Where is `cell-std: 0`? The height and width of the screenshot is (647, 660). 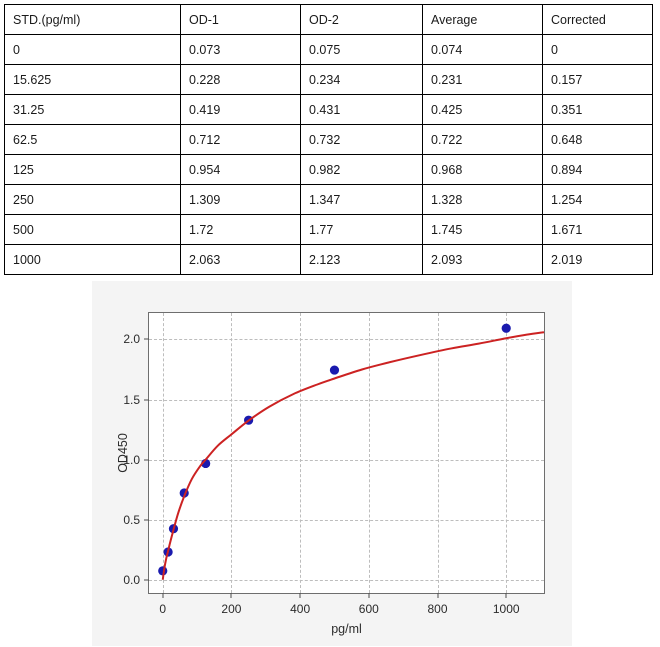 cell-std: 0 is located at coordinates (92, 49).